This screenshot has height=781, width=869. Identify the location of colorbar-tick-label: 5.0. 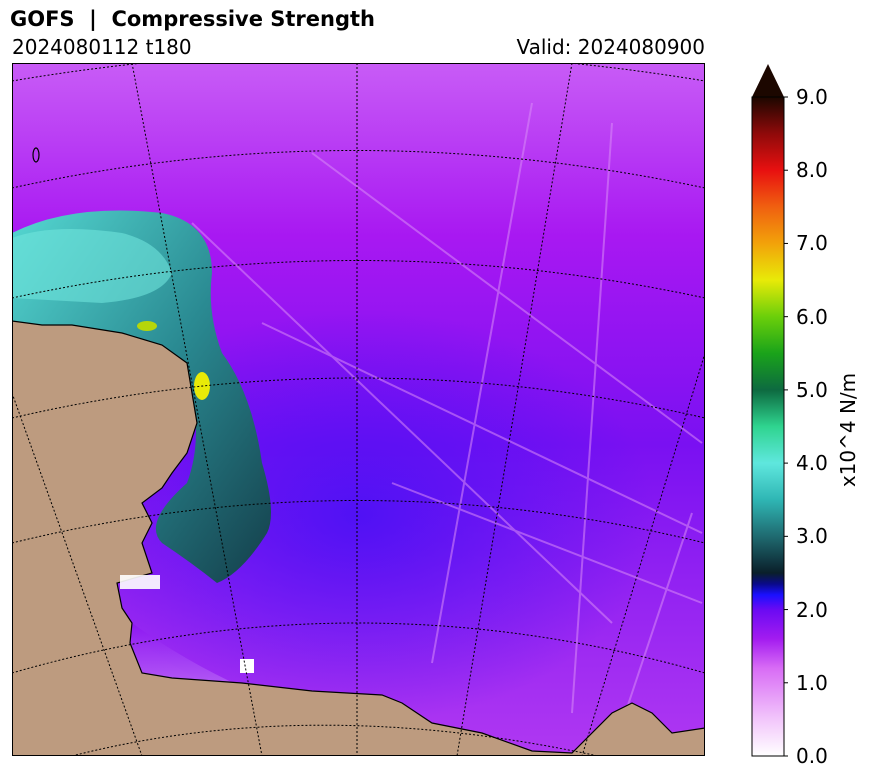
(812, 389).